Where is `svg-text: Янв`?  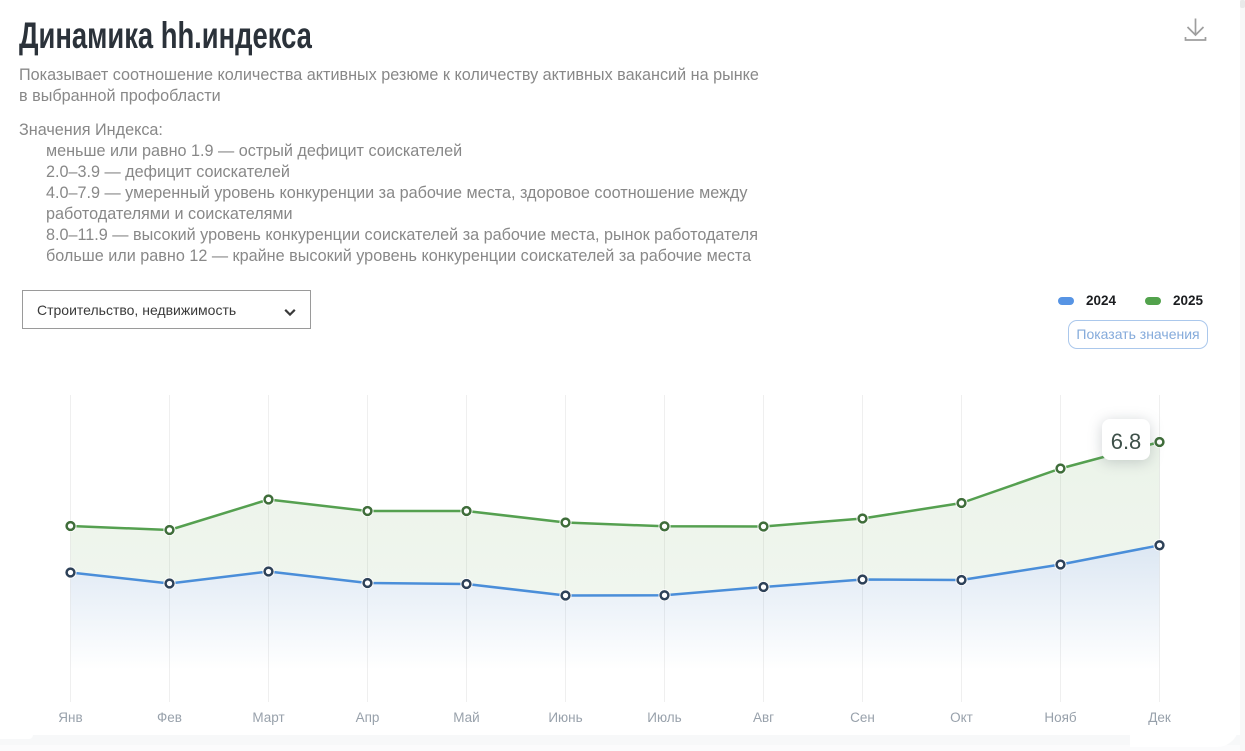 svg-text: Янв is located at coordinates (70, 717).